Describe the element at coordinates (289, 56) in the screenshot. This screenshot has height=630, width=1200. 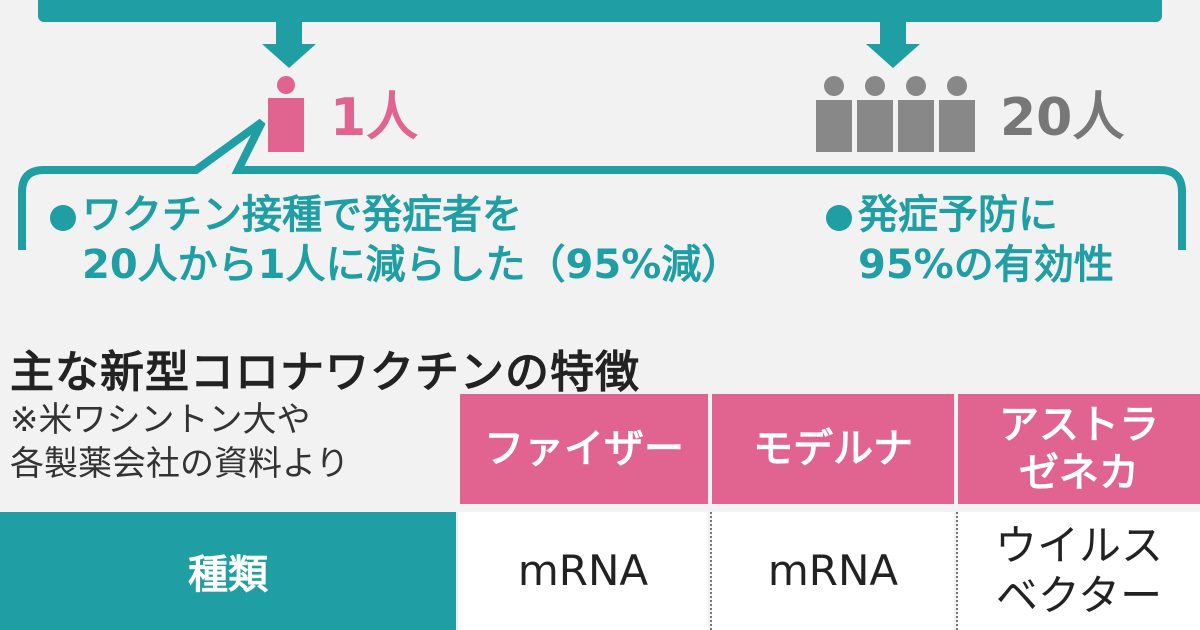
I see `left-down-arrow-icon` at that location.